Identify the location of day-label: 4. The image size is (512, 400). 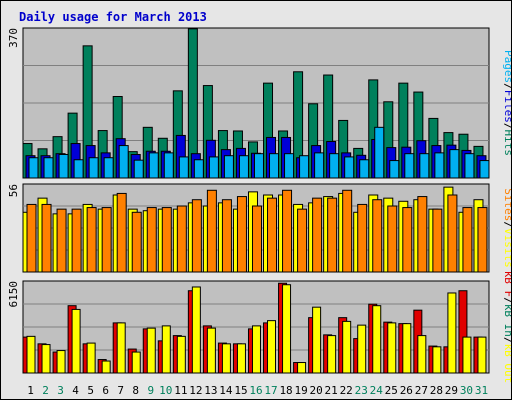
(75, 390).